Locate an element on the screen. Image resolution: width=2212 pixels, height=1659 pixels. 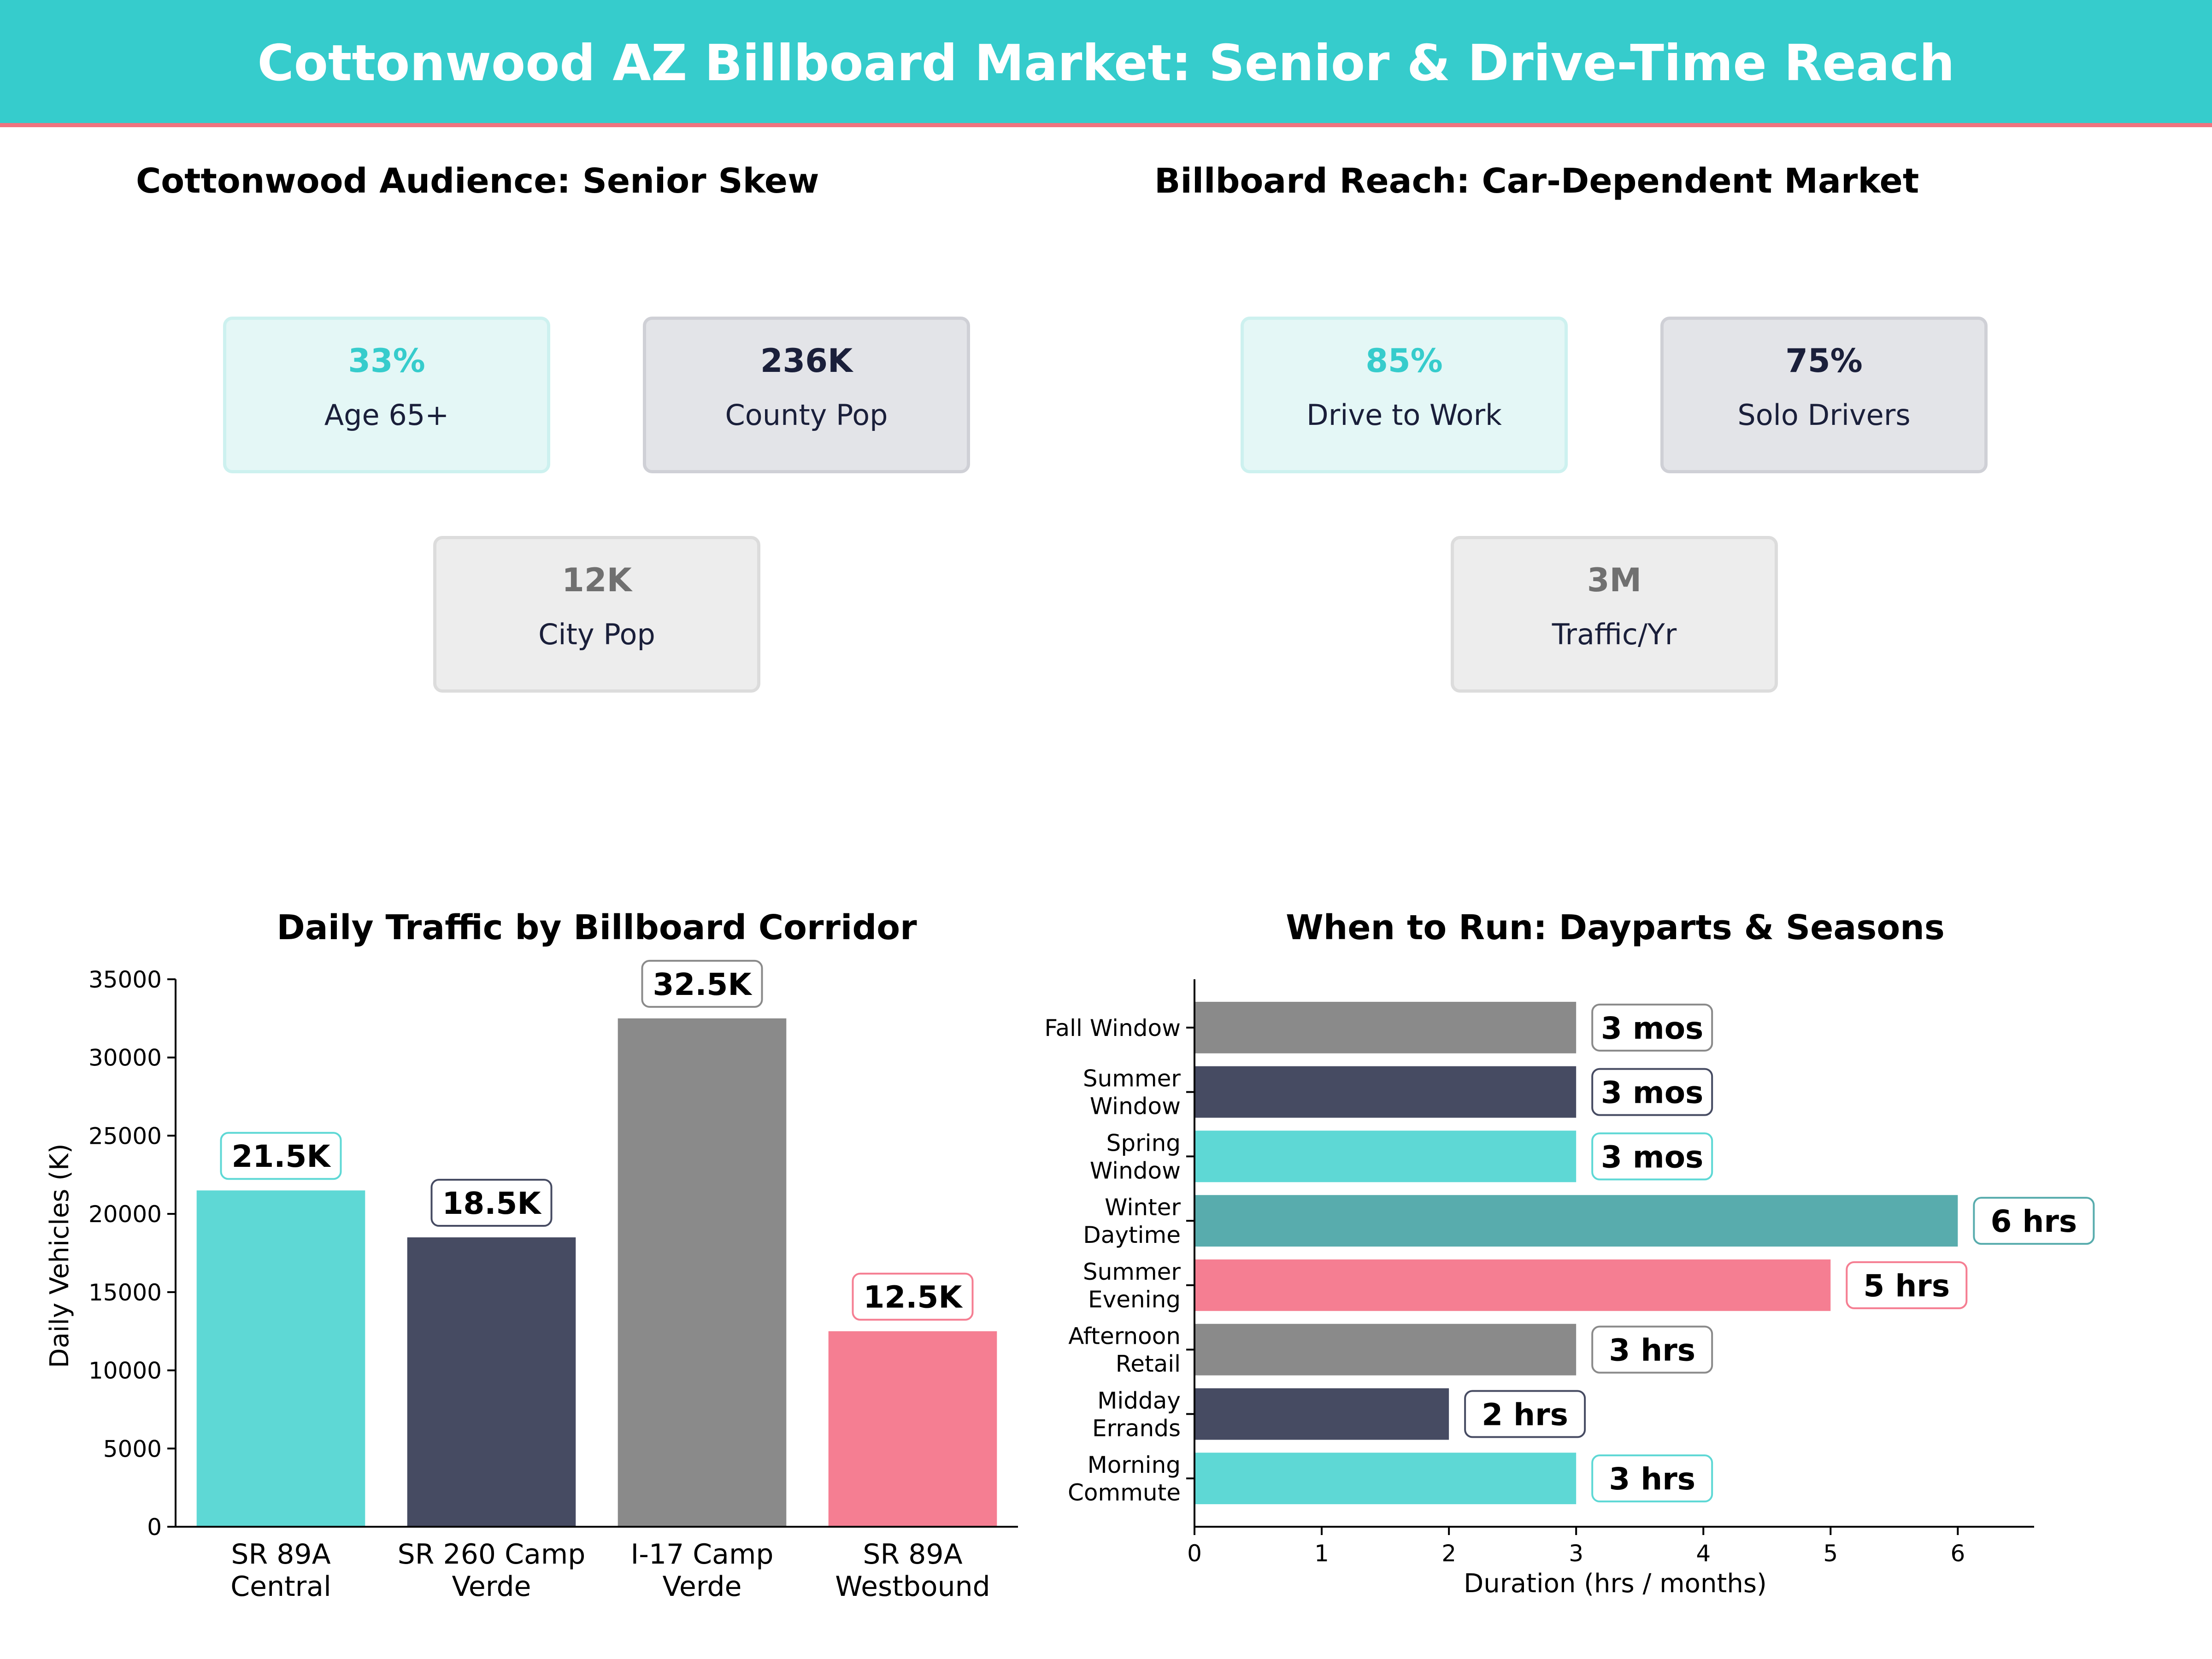
data-label: 5 hrs is located at coordinates (1906, 1286).